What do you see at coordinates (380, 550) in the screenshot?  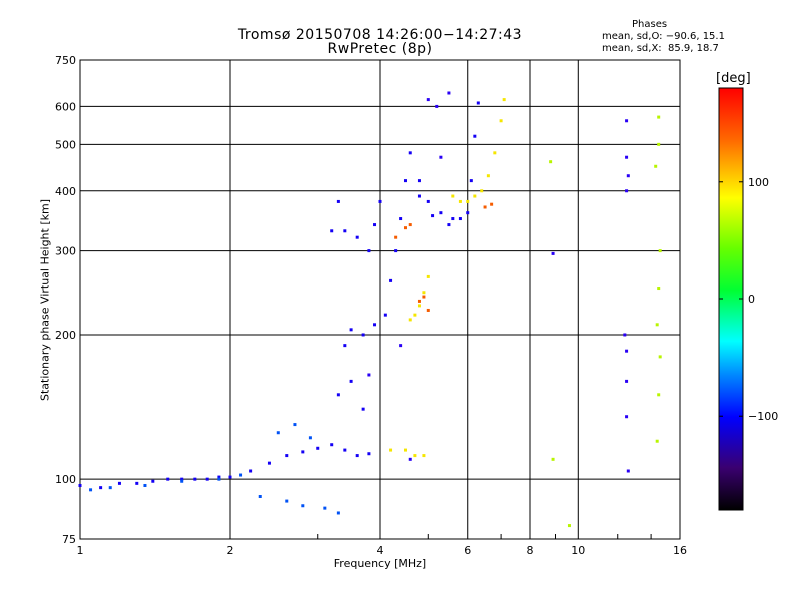 I see `x-tick-label: 4` at bounding box center [380, 550].